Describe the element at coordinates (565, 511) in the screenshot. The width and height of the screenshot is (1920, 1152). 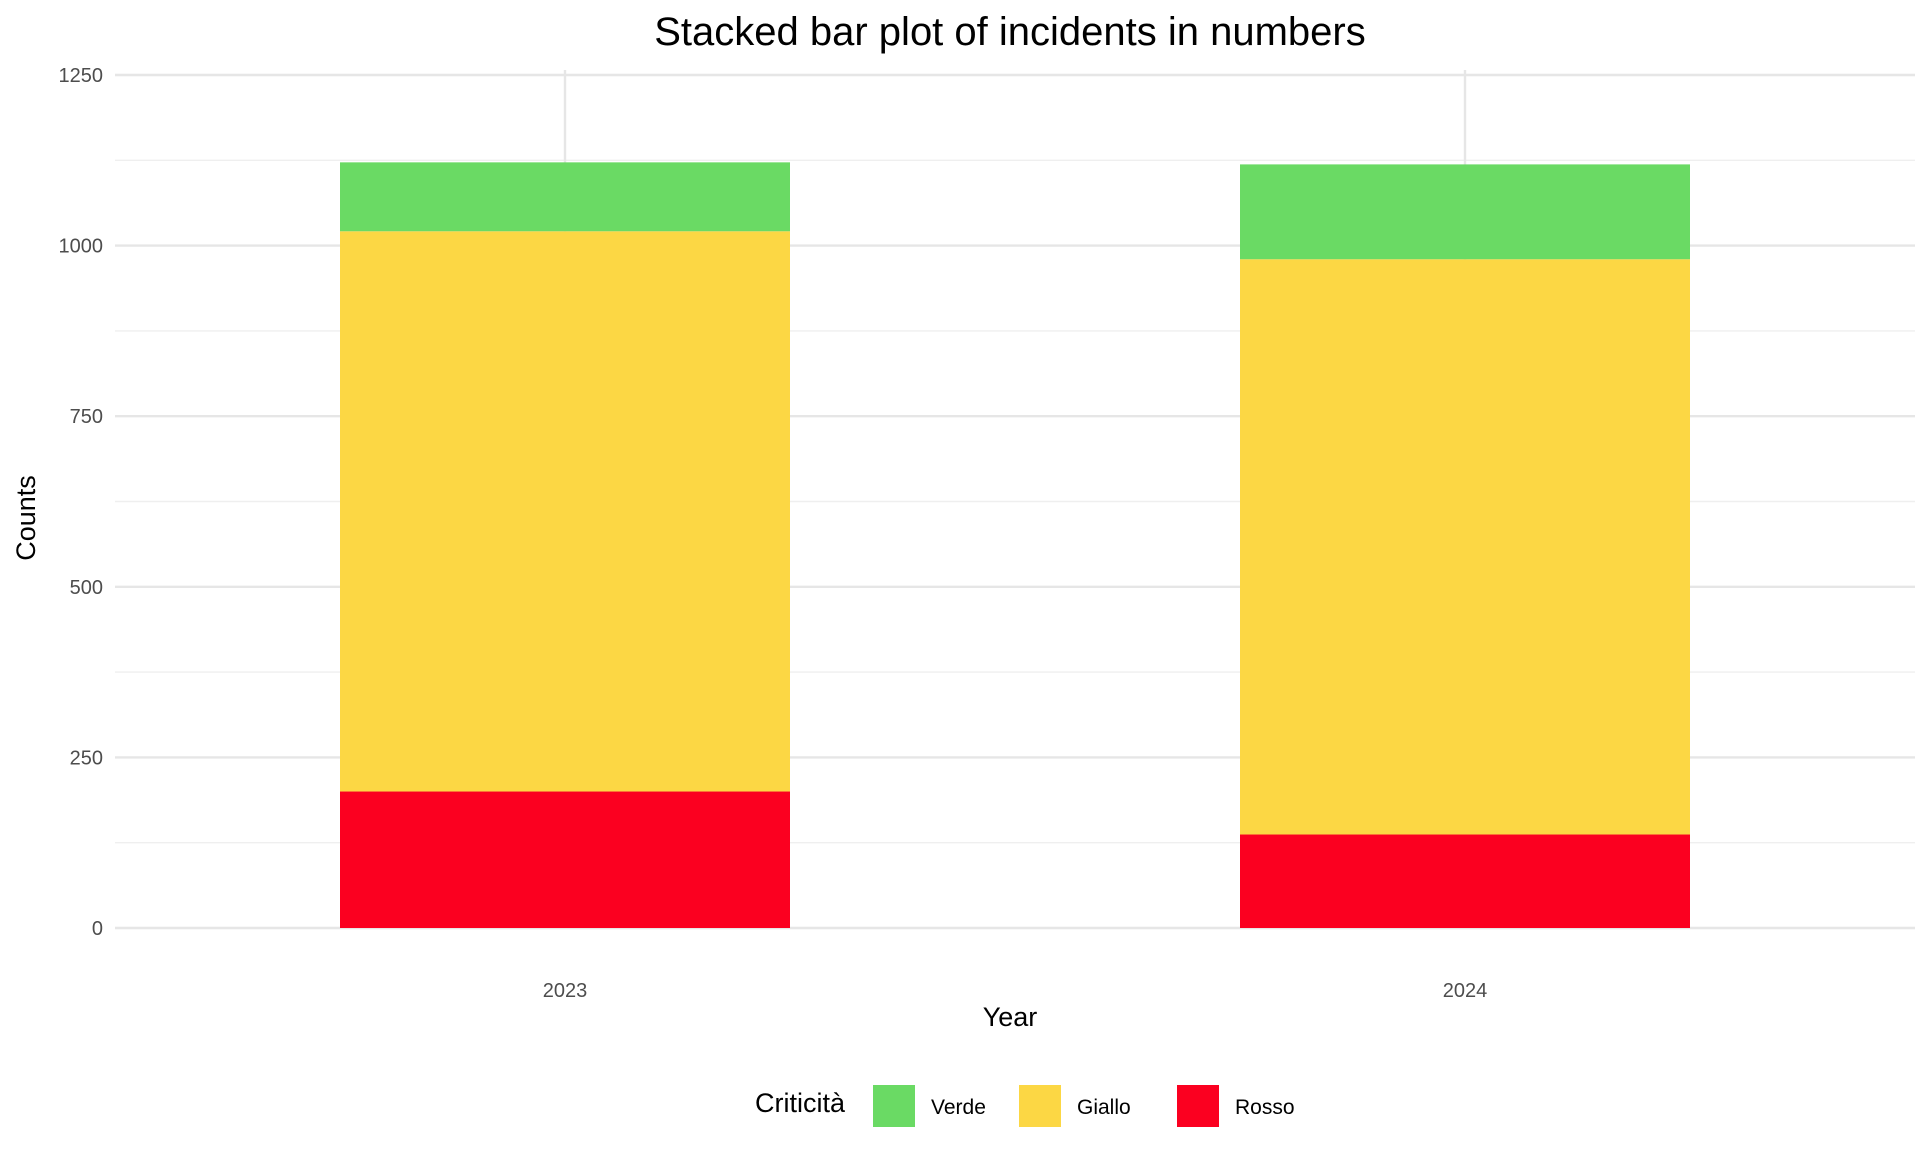
I see `bar-segment-giallo-2023` at that location.